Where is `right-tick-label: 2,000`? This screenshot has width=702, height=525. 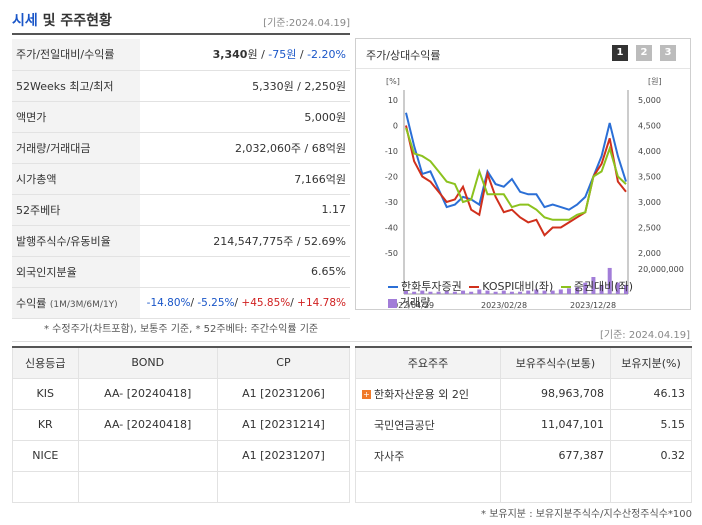
right-tick-label: 2,000 is located at coordinates (649, 253).